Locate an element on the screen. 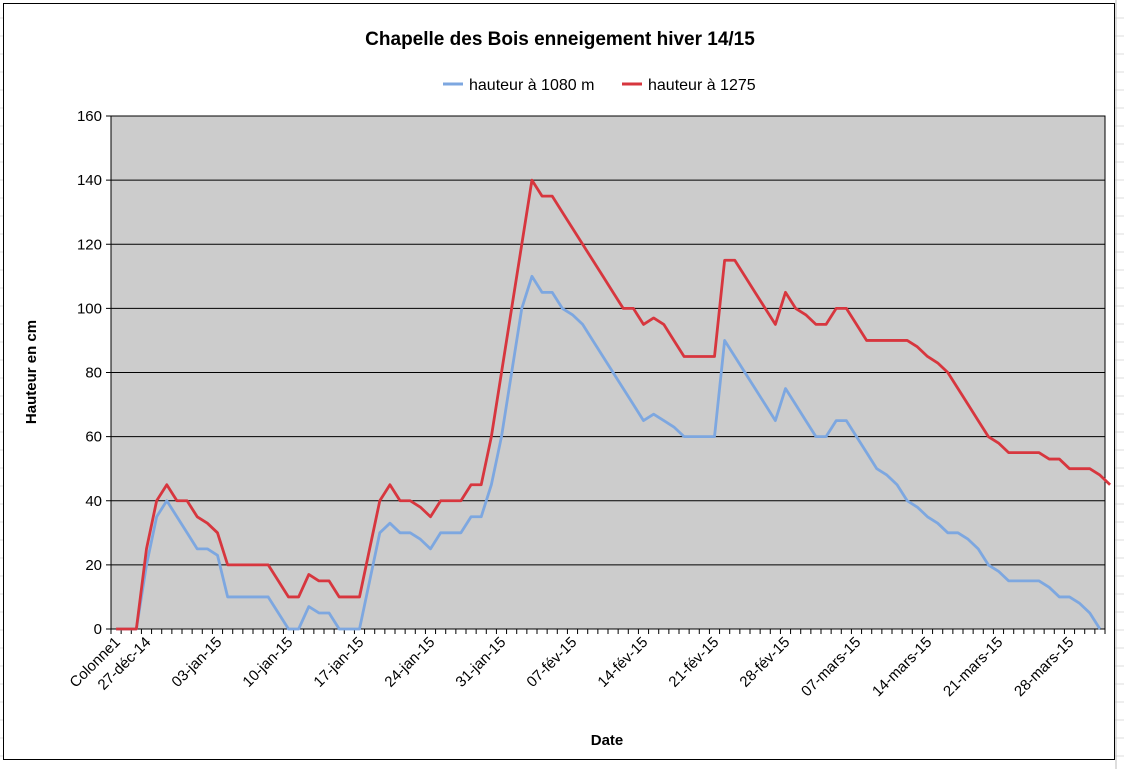 The height and width of the screenshot is (769, 1124). legend-label-1080: hauteur à 1080 m is located at coordinates (531, 85).